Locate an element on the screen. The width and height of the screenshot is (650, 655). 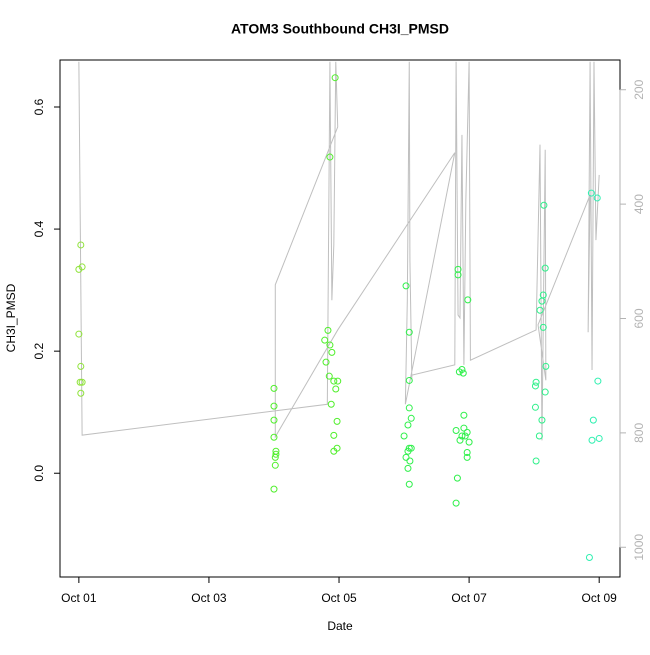
y-axis-label: CH3I_PMSD is located at coordinates (11, 317).